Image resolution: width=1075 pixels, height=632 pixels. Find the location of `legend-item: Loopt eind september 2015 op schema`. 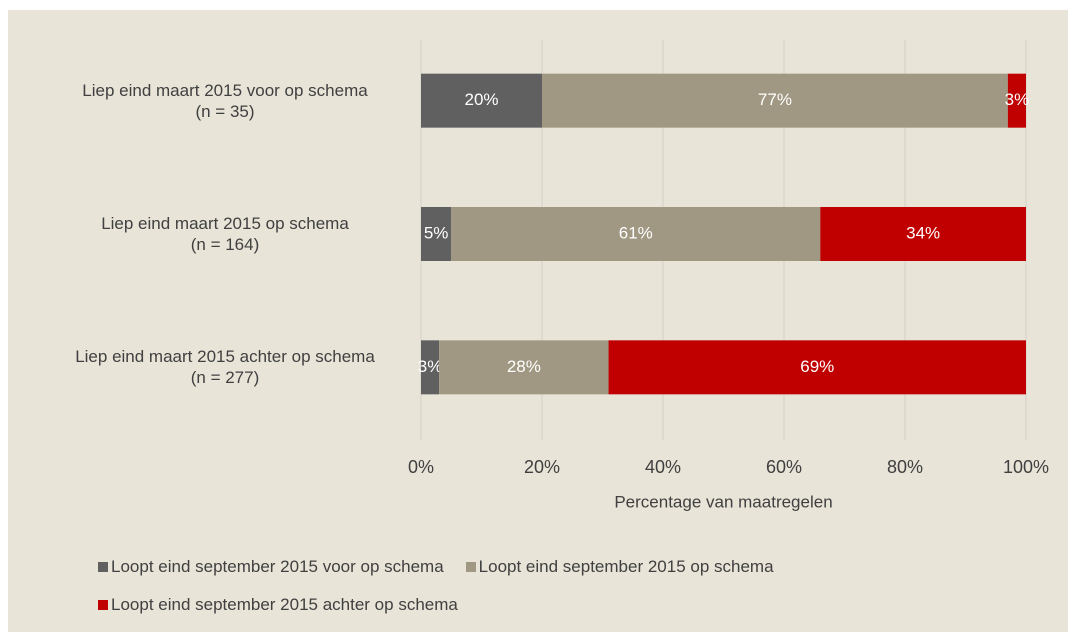

legend-item: Loopt eind september 2015 op schema is located at coordinates (619, 567).